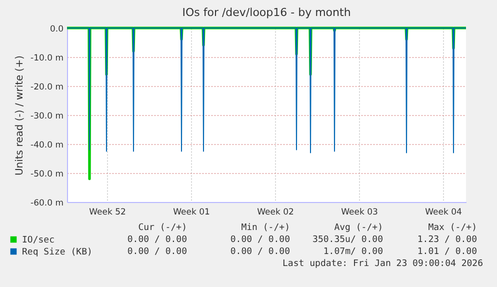  Describe the element at coordinates (47, 175) in the screenshot. I see `y-tick-label: -50.0 m` at that location.